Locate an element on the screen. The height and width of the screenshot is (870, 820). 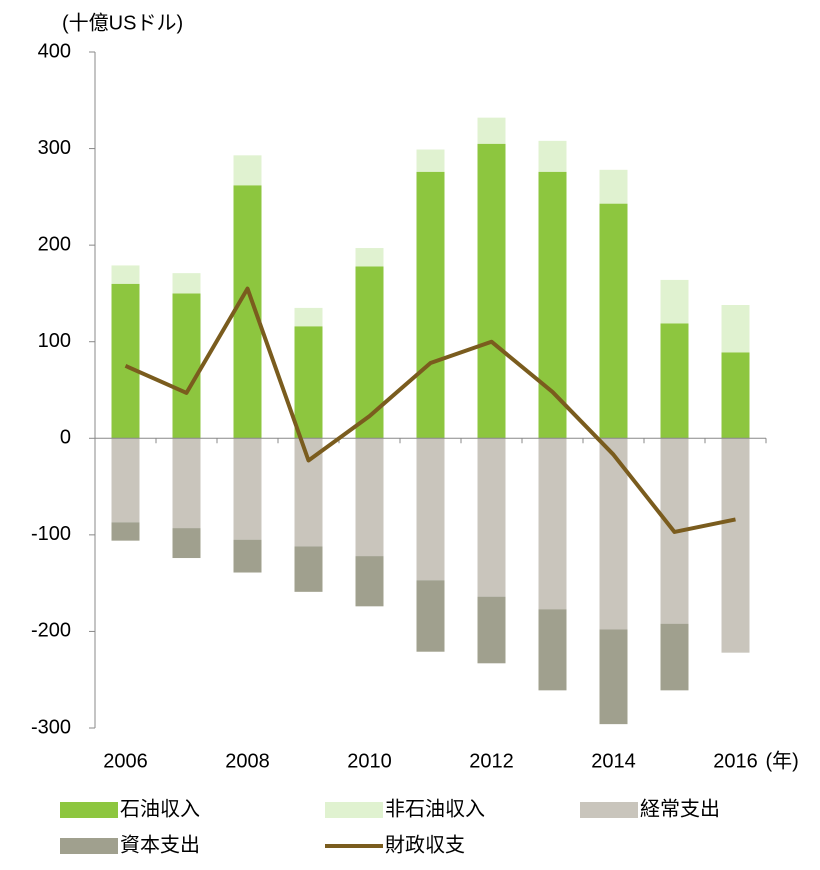
legend-label: 財政収支 is located at coordinates (425, 844).